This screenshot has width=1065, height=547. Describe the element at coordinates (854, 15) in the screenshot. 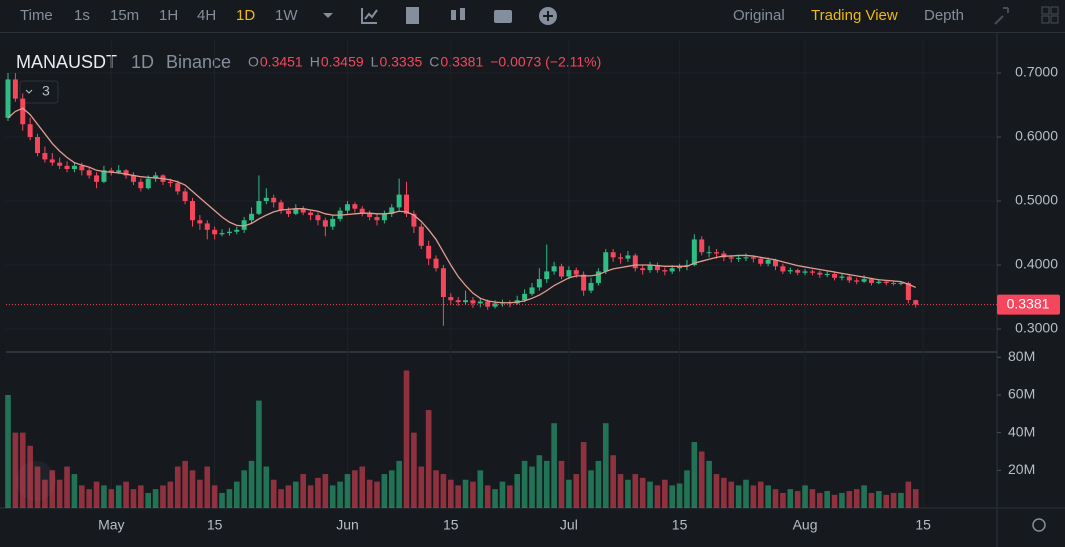

I see `view-tab: Trading View` at that location.